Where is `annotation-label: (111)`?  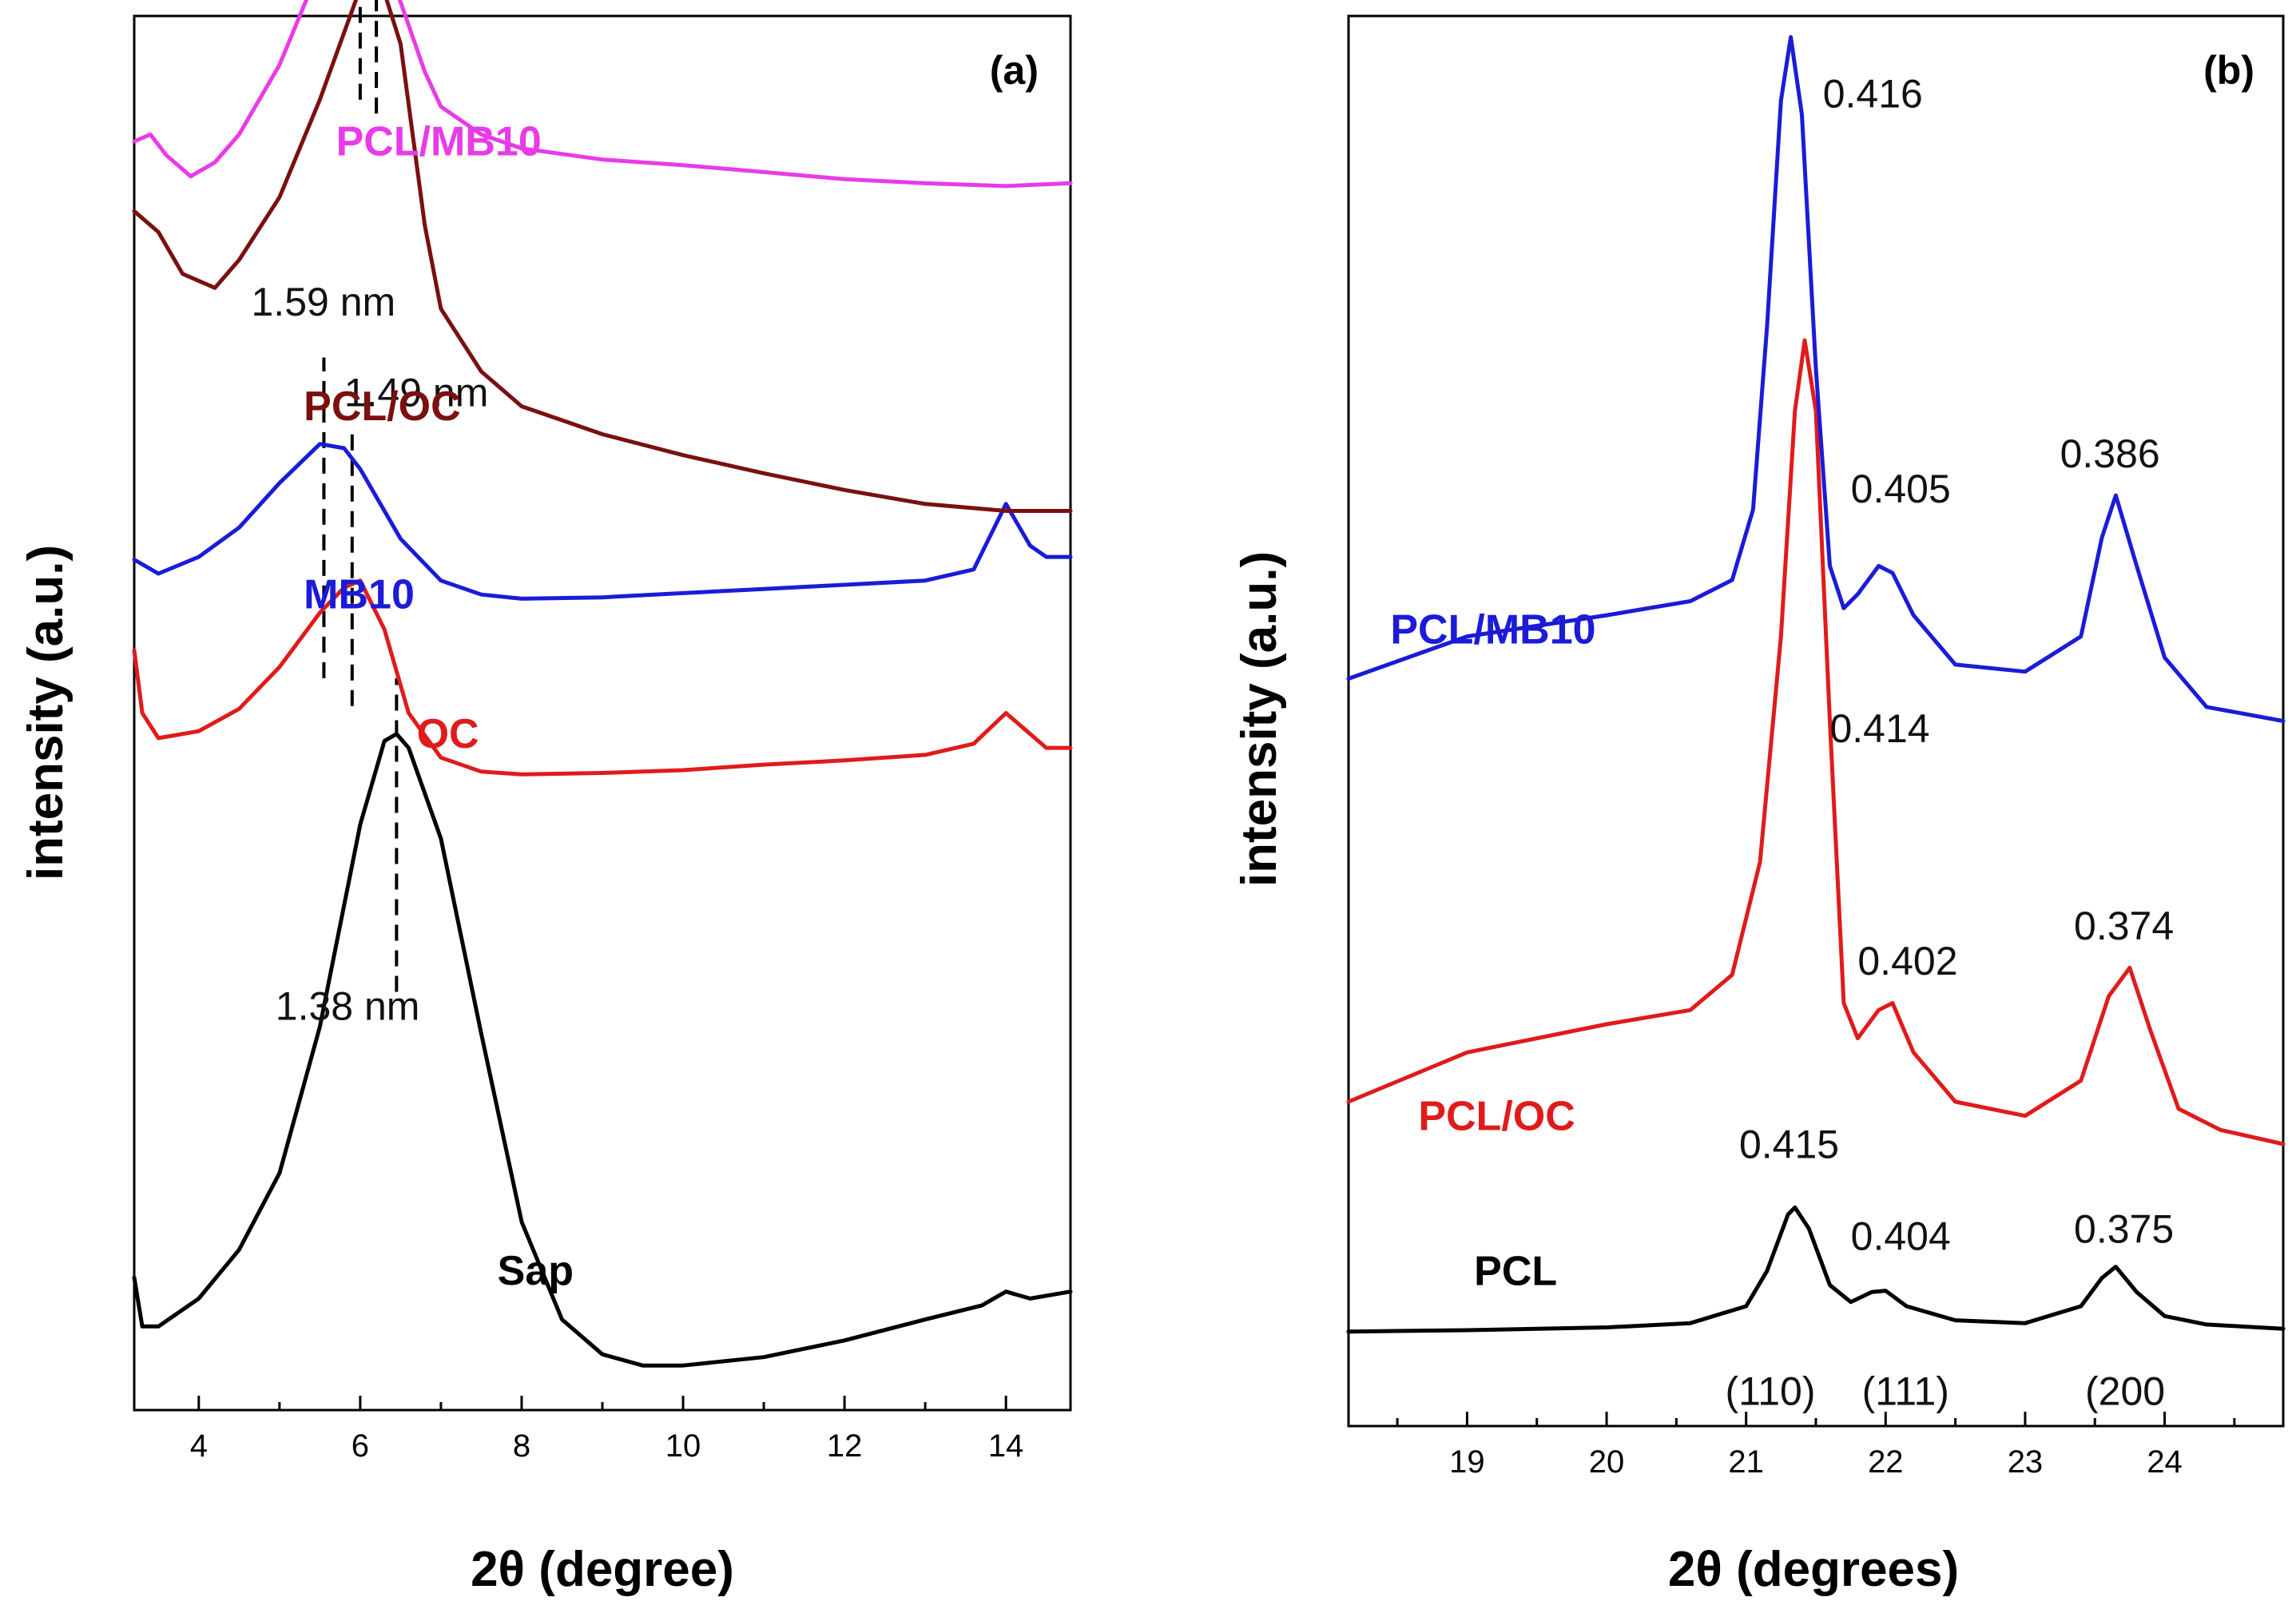 annotation-label: (111) is located at coordinates (1906, 1391).